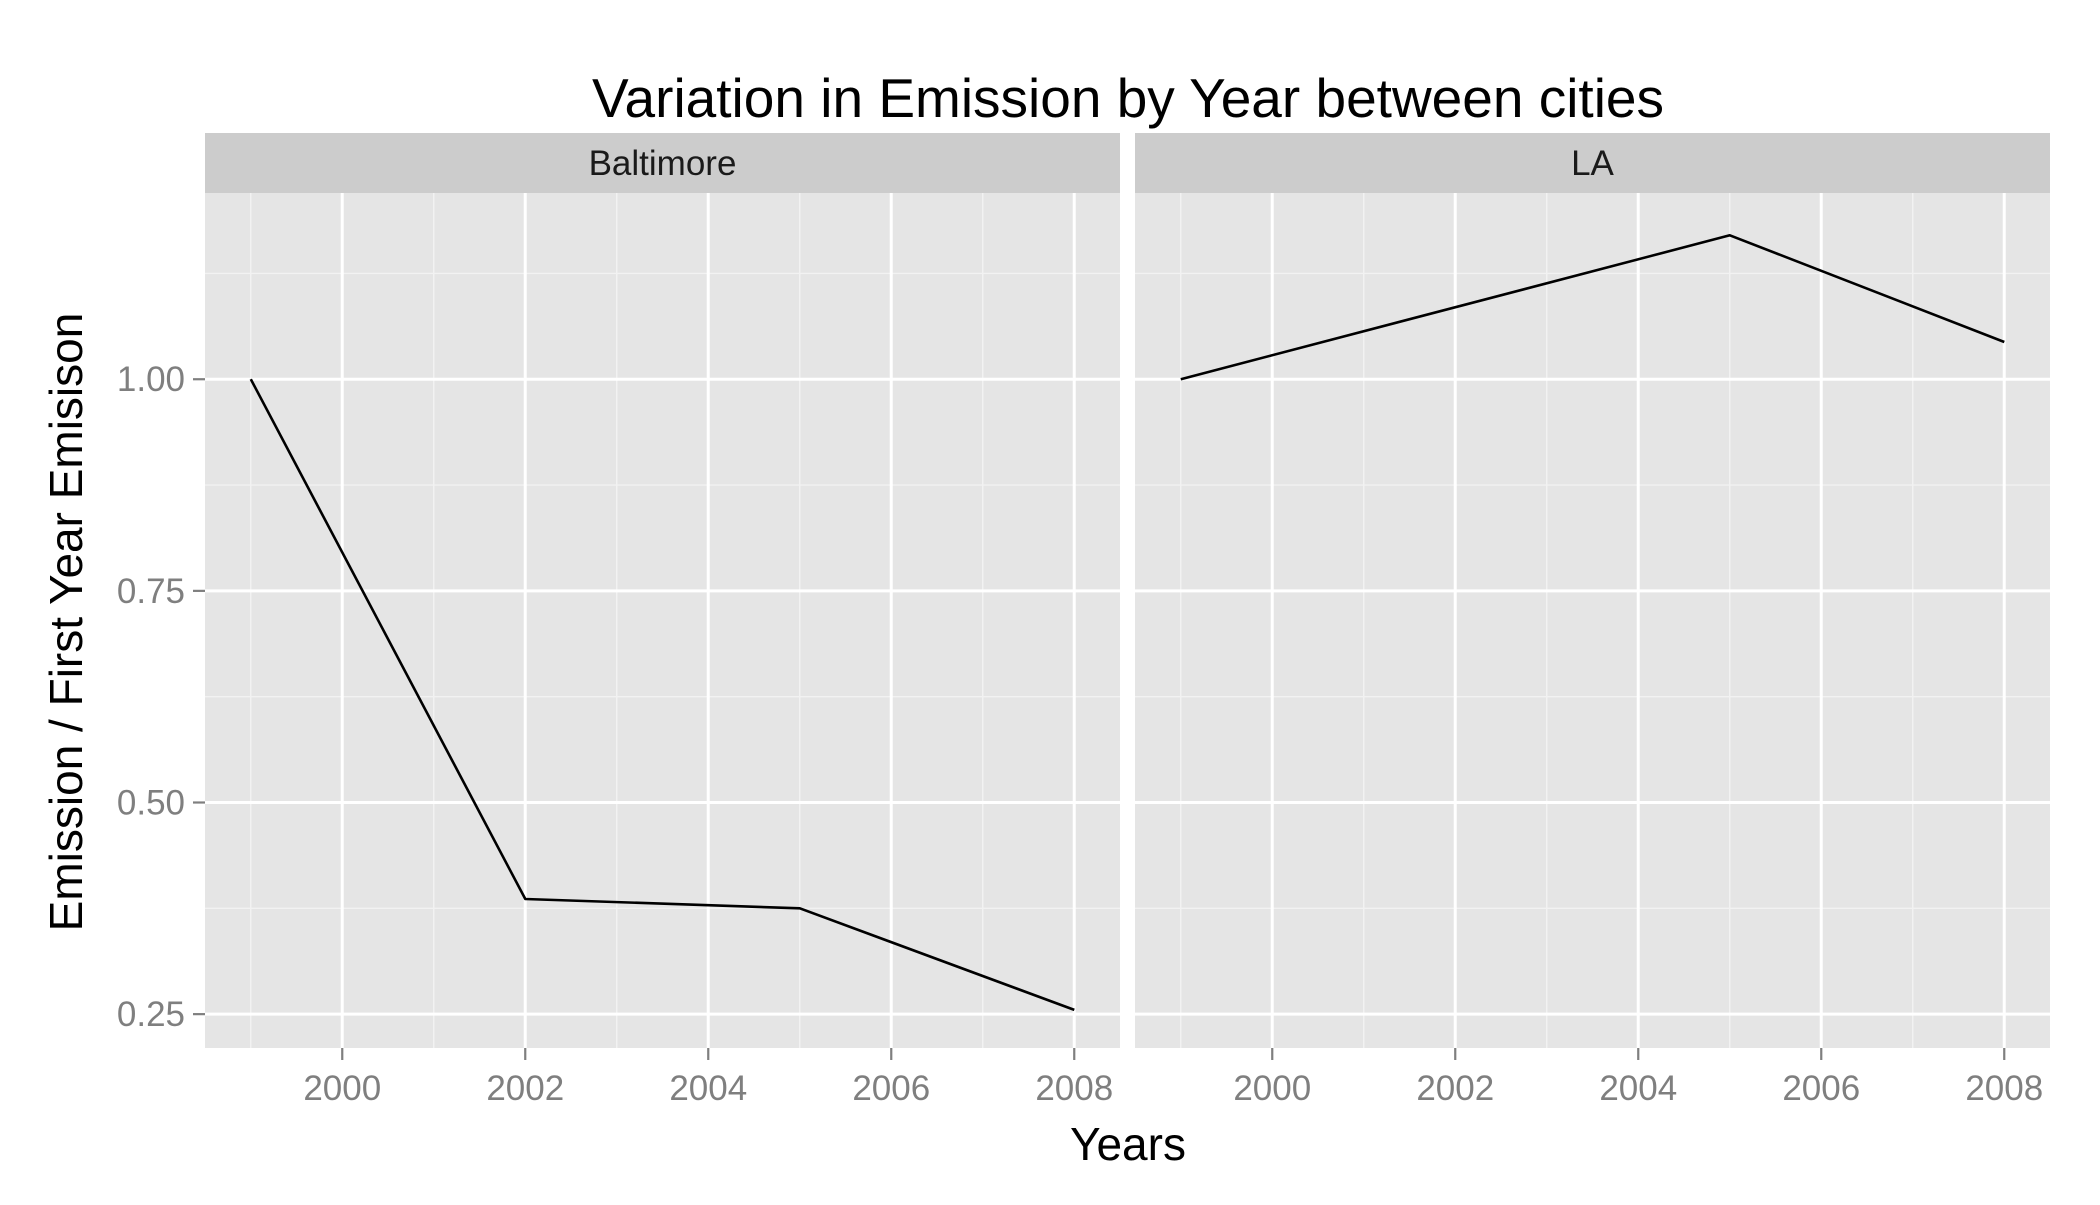 The height and width of the screenshot is (1205, 2100). Describe the element at coordinates (161, 697) in the screenshot. I see `y-axis: 0.25 0.50 0.75 1.00` at that location.